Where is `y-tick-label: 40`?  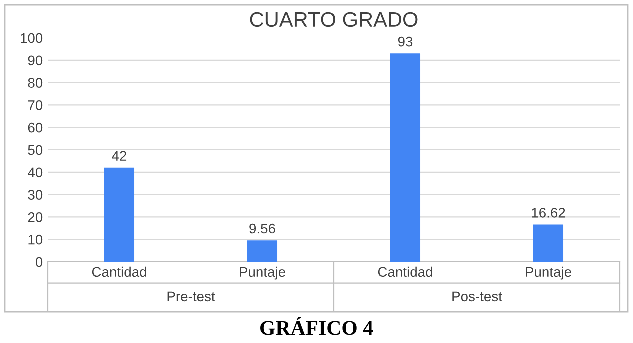
y-tick-label: 40 is located at coordinates (35, 173).